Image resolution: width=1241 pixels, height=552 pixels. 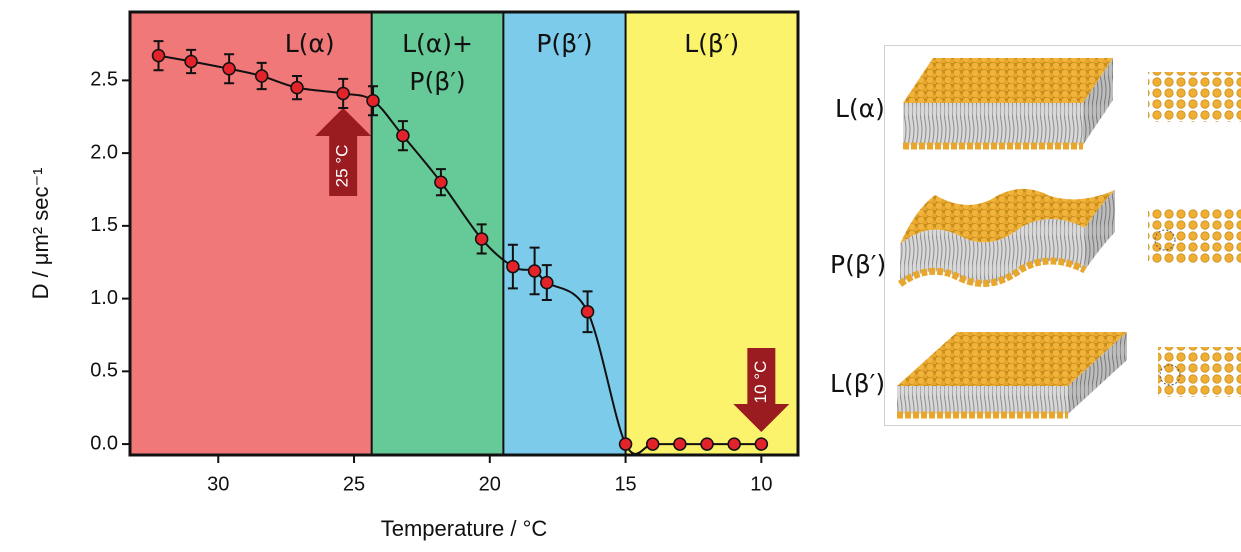 I want to click on x-tick-label: 25, so click(x=354, y=484).